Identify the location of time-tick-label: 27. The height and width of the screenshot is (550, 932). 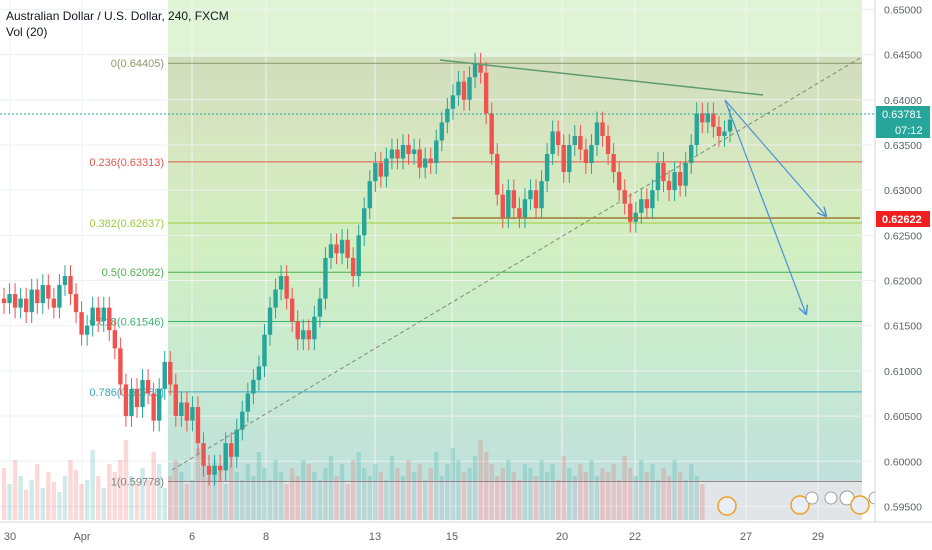
(746, 537).